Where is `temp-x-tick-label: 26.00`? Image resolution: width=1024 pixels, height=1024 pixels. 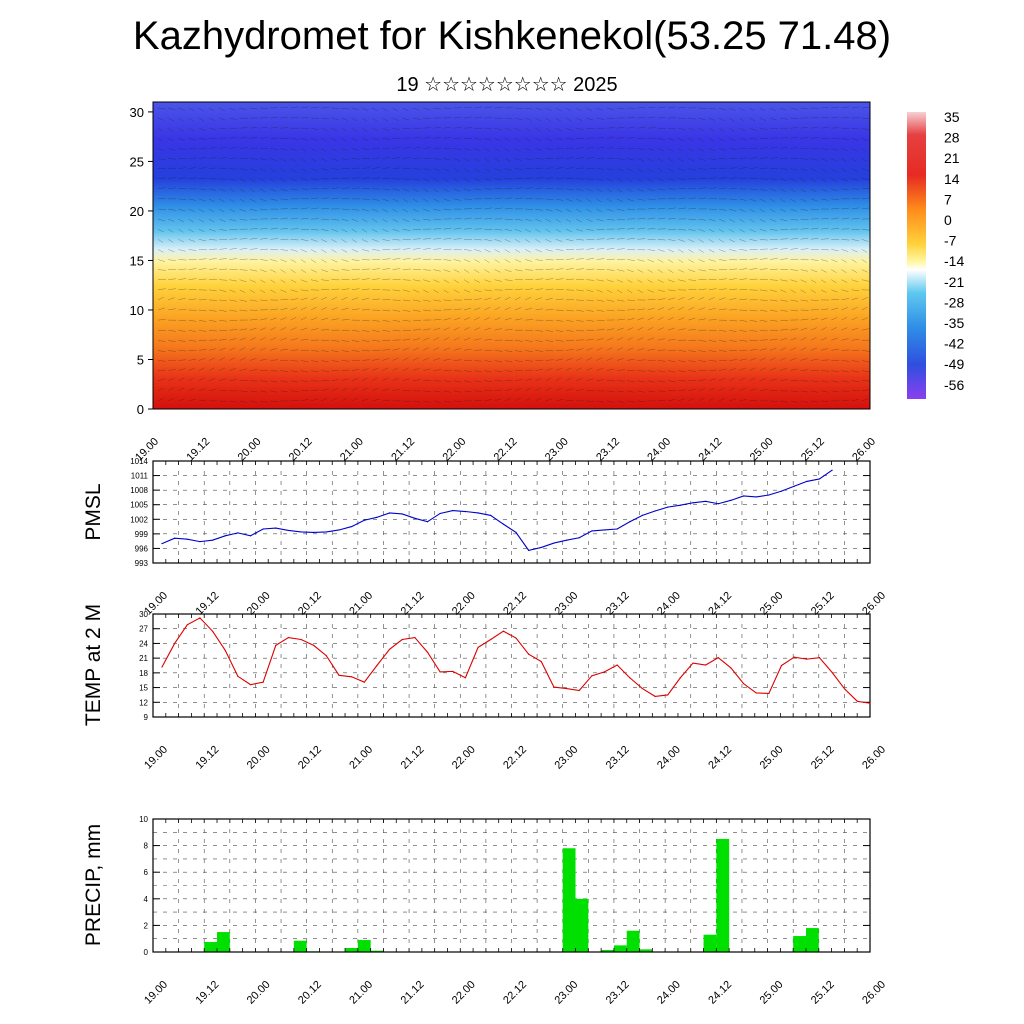
temp-x-tick-label: 26.00 is located at coordinates (874, 758).